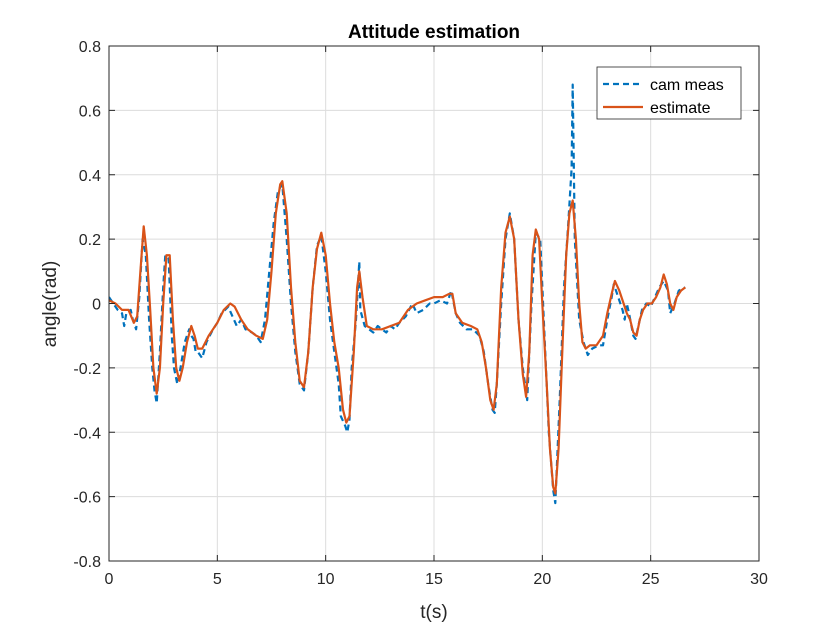 This screenshot has width=840, height=635. What do you see at coordinates (87, 369) in the screenshot?
I see `y-tick-label: -0.2` at bounding box center [87, 369].